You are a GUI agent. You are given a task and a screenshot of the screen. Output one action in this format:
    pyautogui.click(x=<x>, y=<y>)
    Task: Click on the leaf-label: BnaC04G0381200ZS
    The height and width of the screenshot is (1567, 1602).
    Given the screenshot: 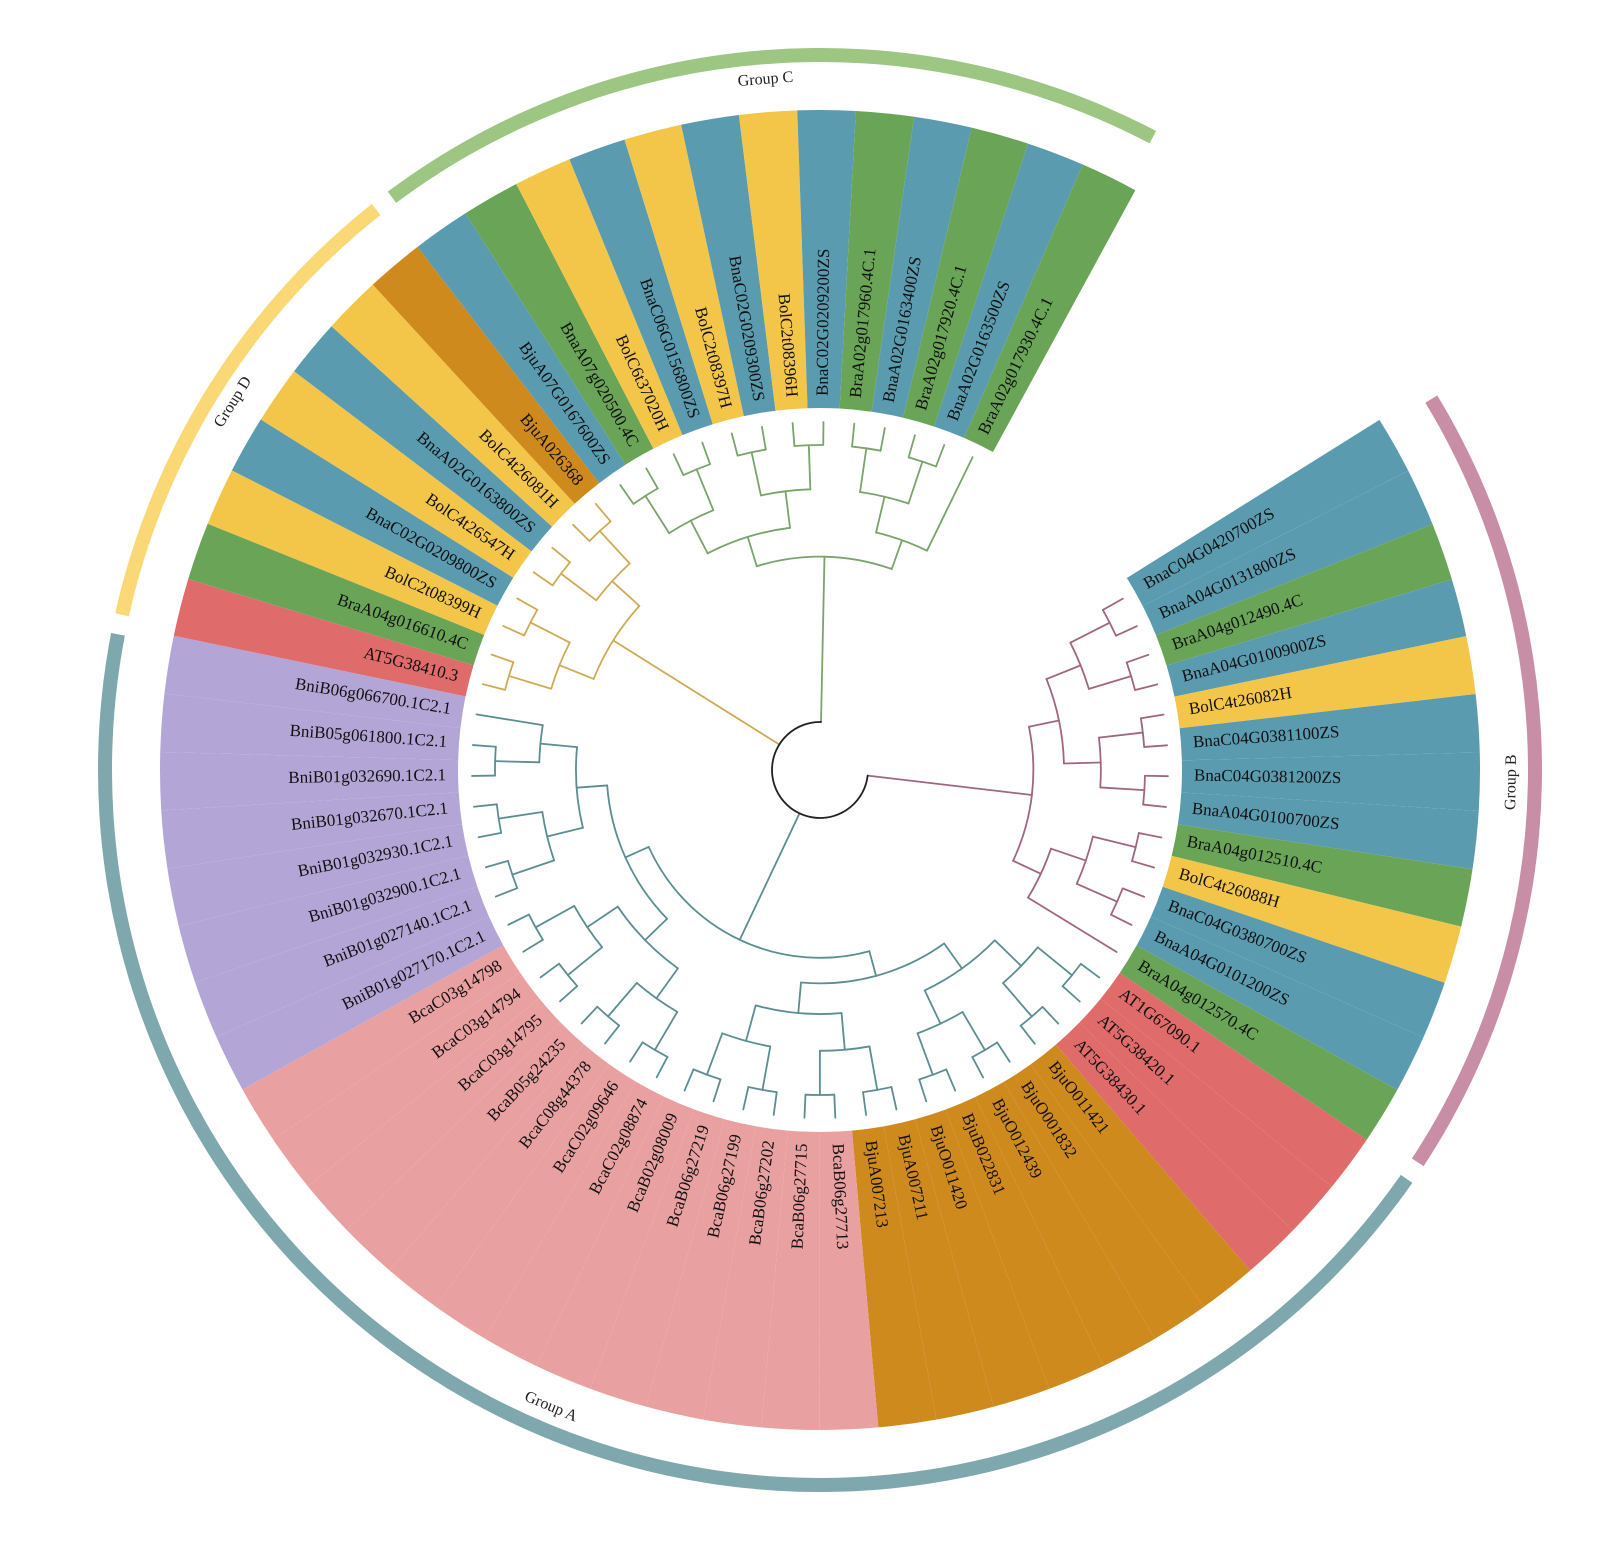 What is the action you would take?
    pyautogui.click(x=1268, y=777)
    